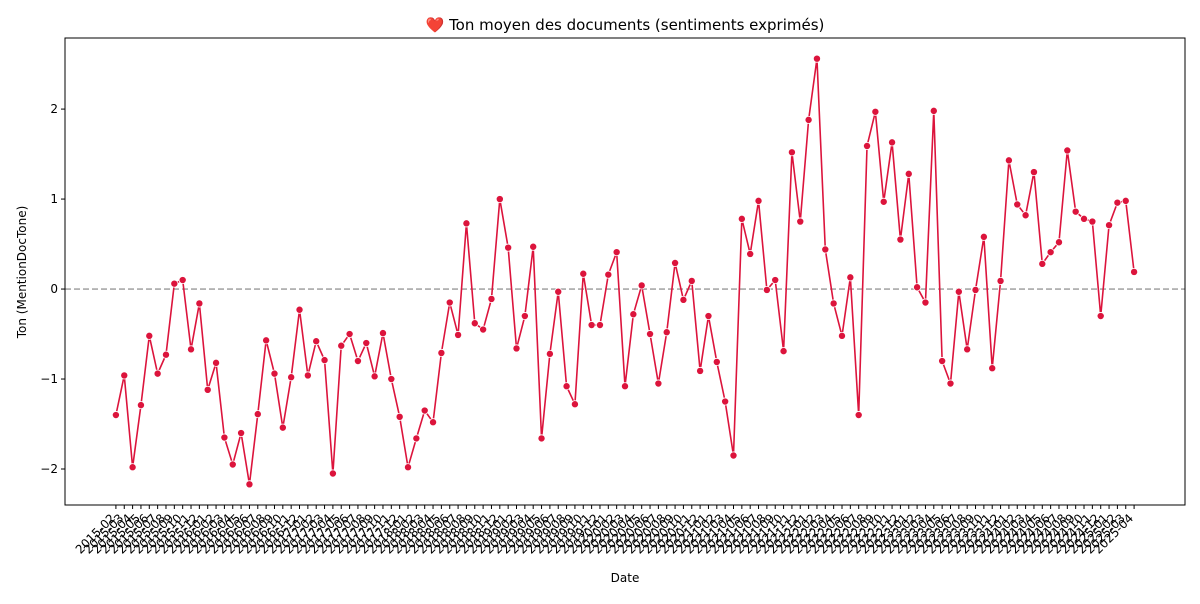 The width and height of the screenshot is (1200, 604). I want to click on y-tick-label: −1, so click(49, 379).